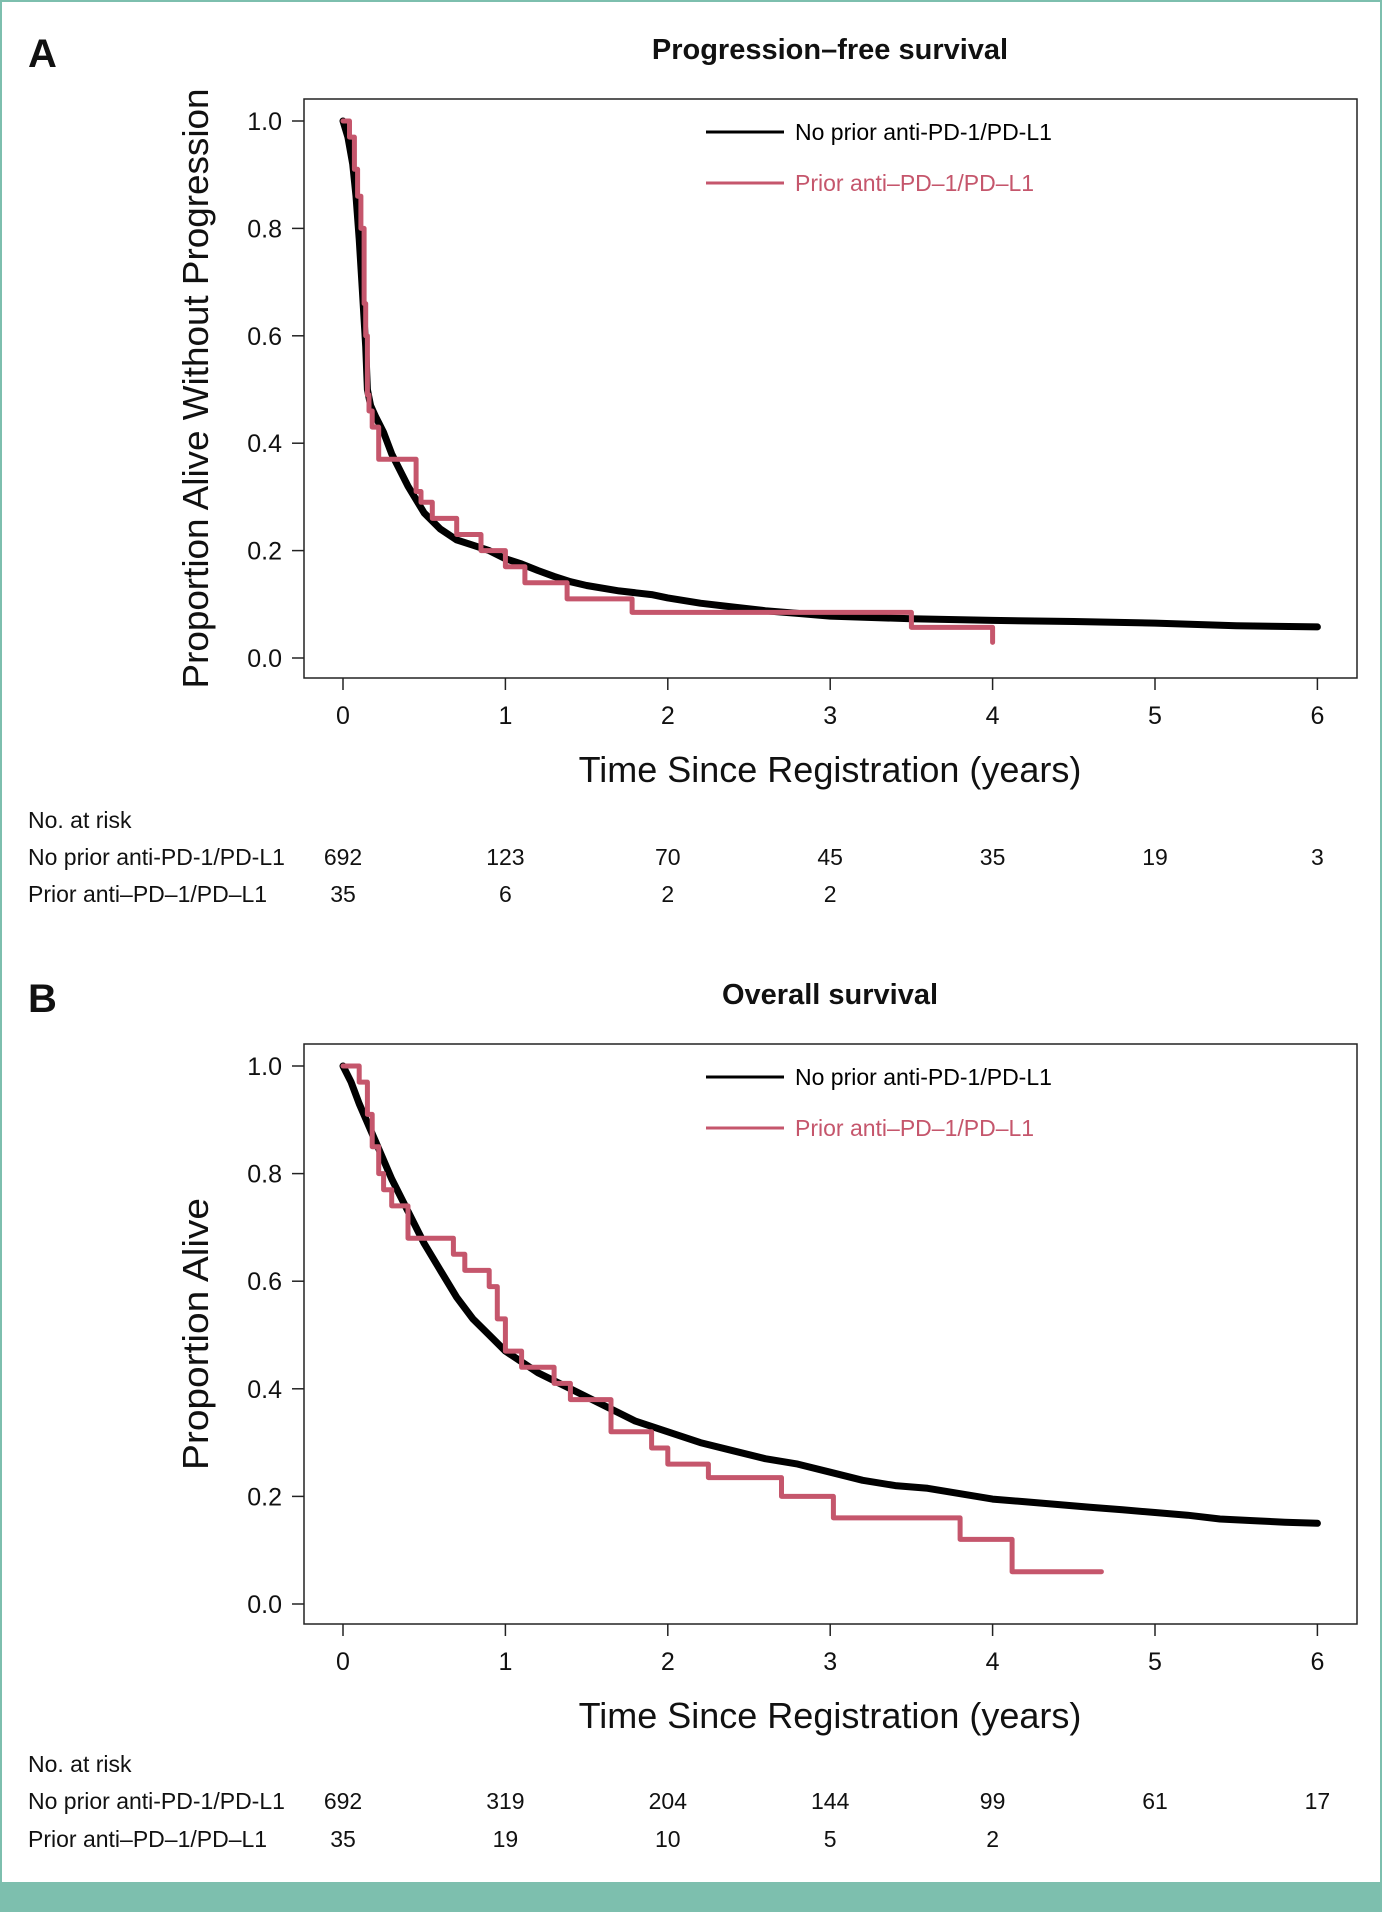 This screenshot has width=1382, height=1912. I want to click on risk-table-value: 99, so click(993, 1801).